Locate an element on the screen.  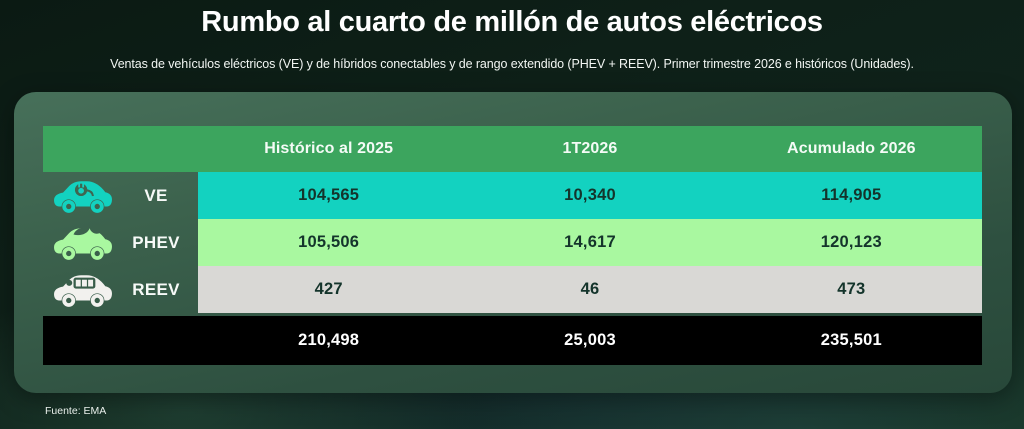
table-row-phev: PHEV 105,506 14,617 120,123 is located at coordinates (512, 242).